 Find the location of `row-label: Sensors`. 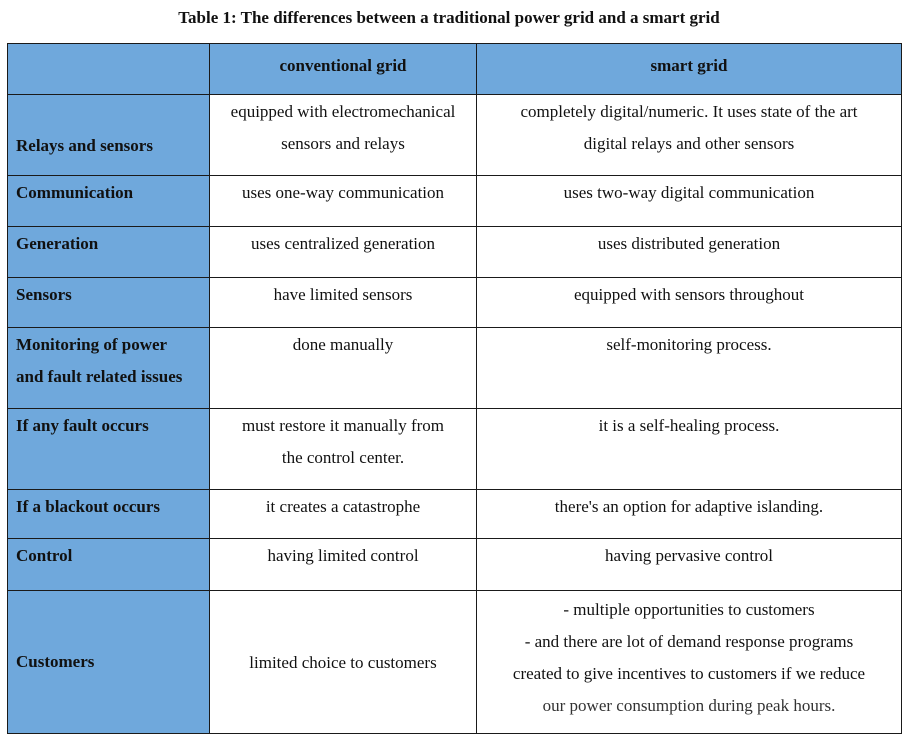

row-label: Sensors is located at coordinates (108, 302).